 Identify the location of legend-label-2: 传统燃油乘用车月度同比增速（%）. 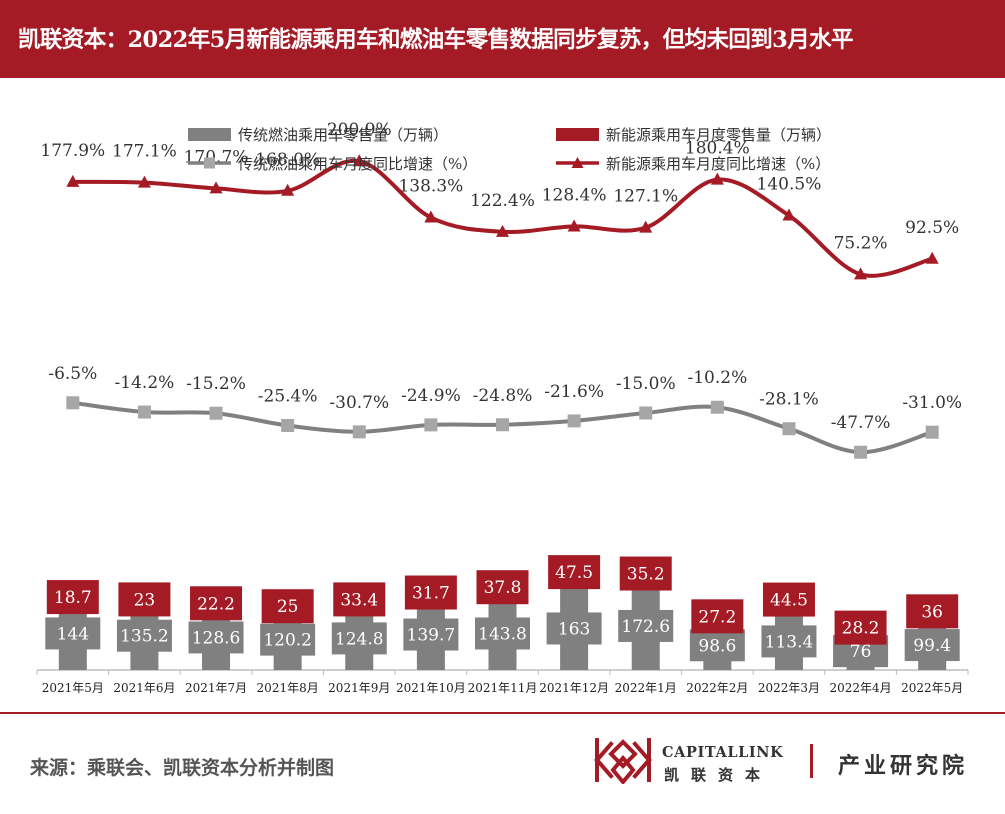
(357, 164).